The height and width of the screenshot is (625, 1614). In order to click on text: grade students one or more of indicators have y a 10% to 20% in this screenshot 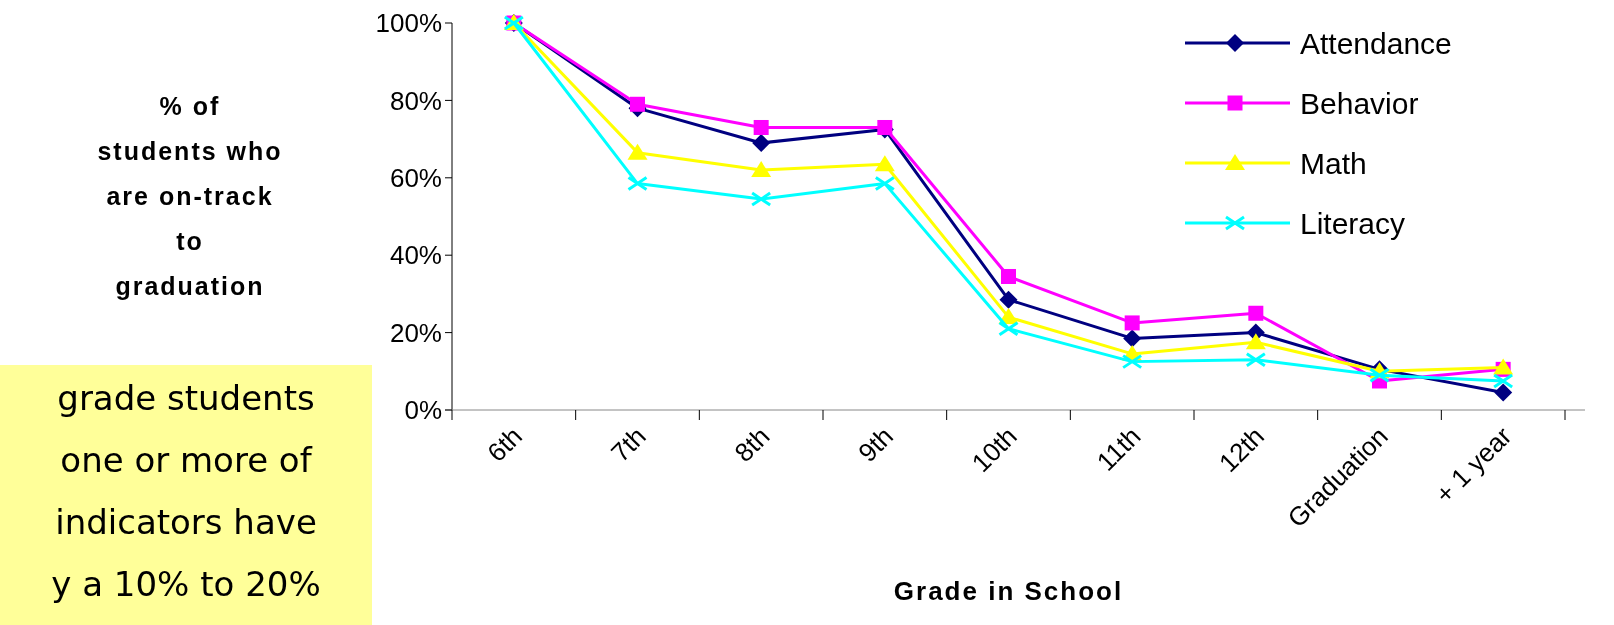, I will do `click(186, 491)`.